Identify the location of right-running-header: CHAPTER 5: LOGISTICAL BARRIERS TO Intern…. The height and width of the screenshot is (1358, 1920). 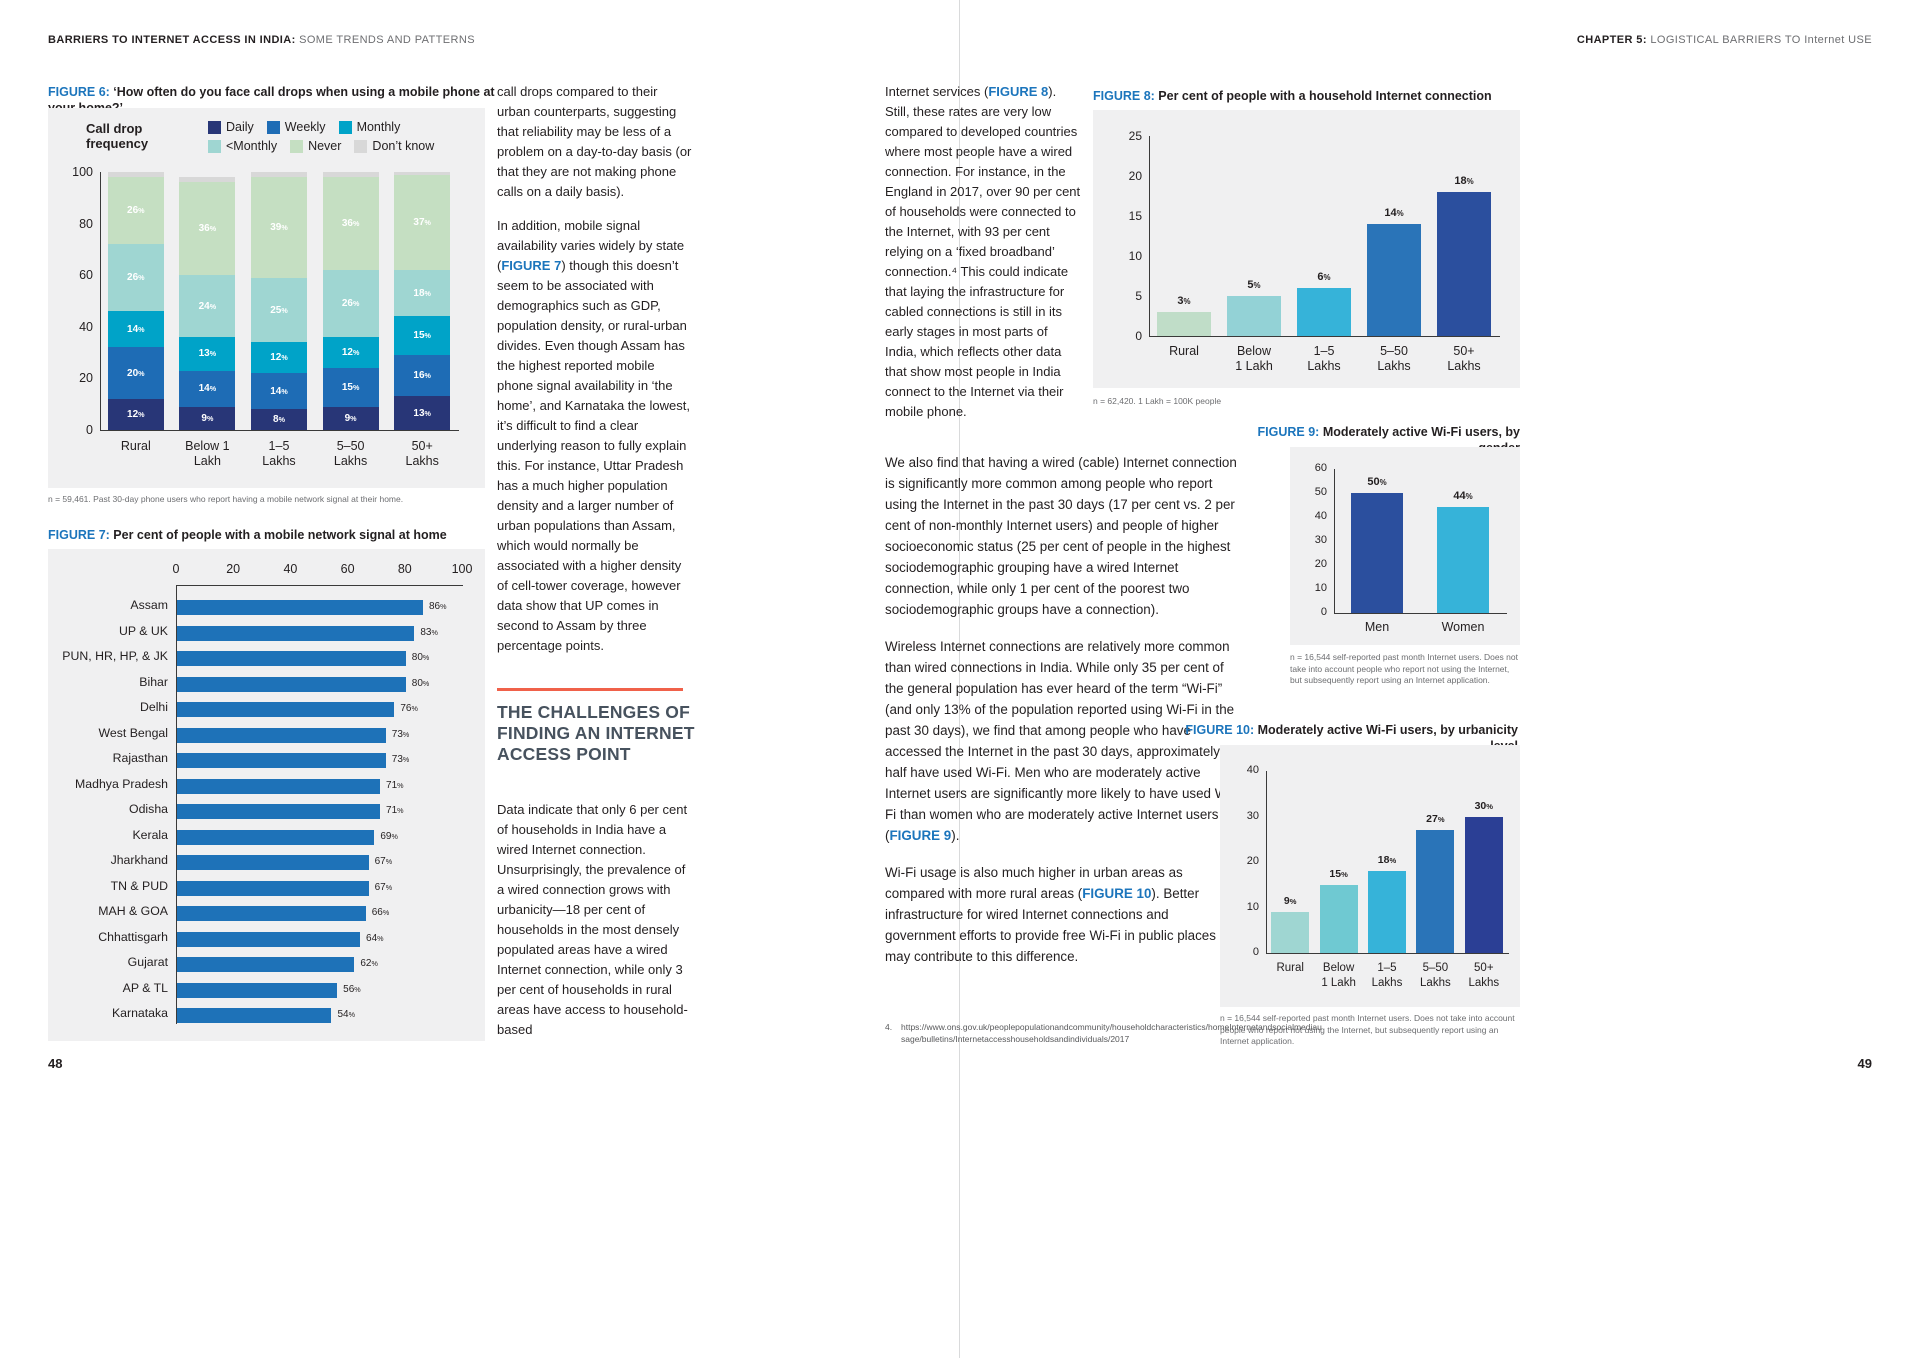
(1724, 40).